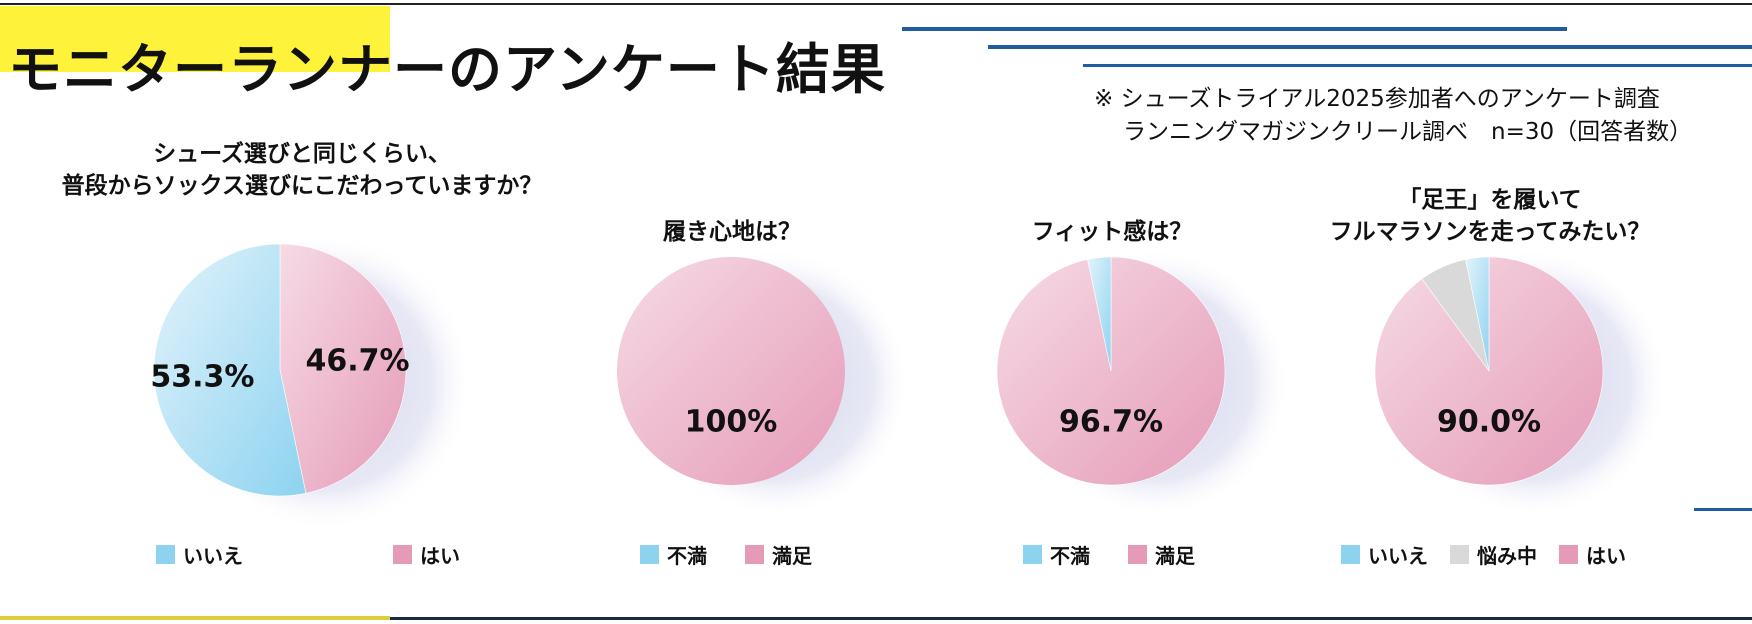 The height and width of the screenshot is (624, 1752). What do you see at coordinates (1070, 556) in the screenshot?
I see `chart-3-legend-label-dissatisfied: 不満` at bounding box center [1070, 556].